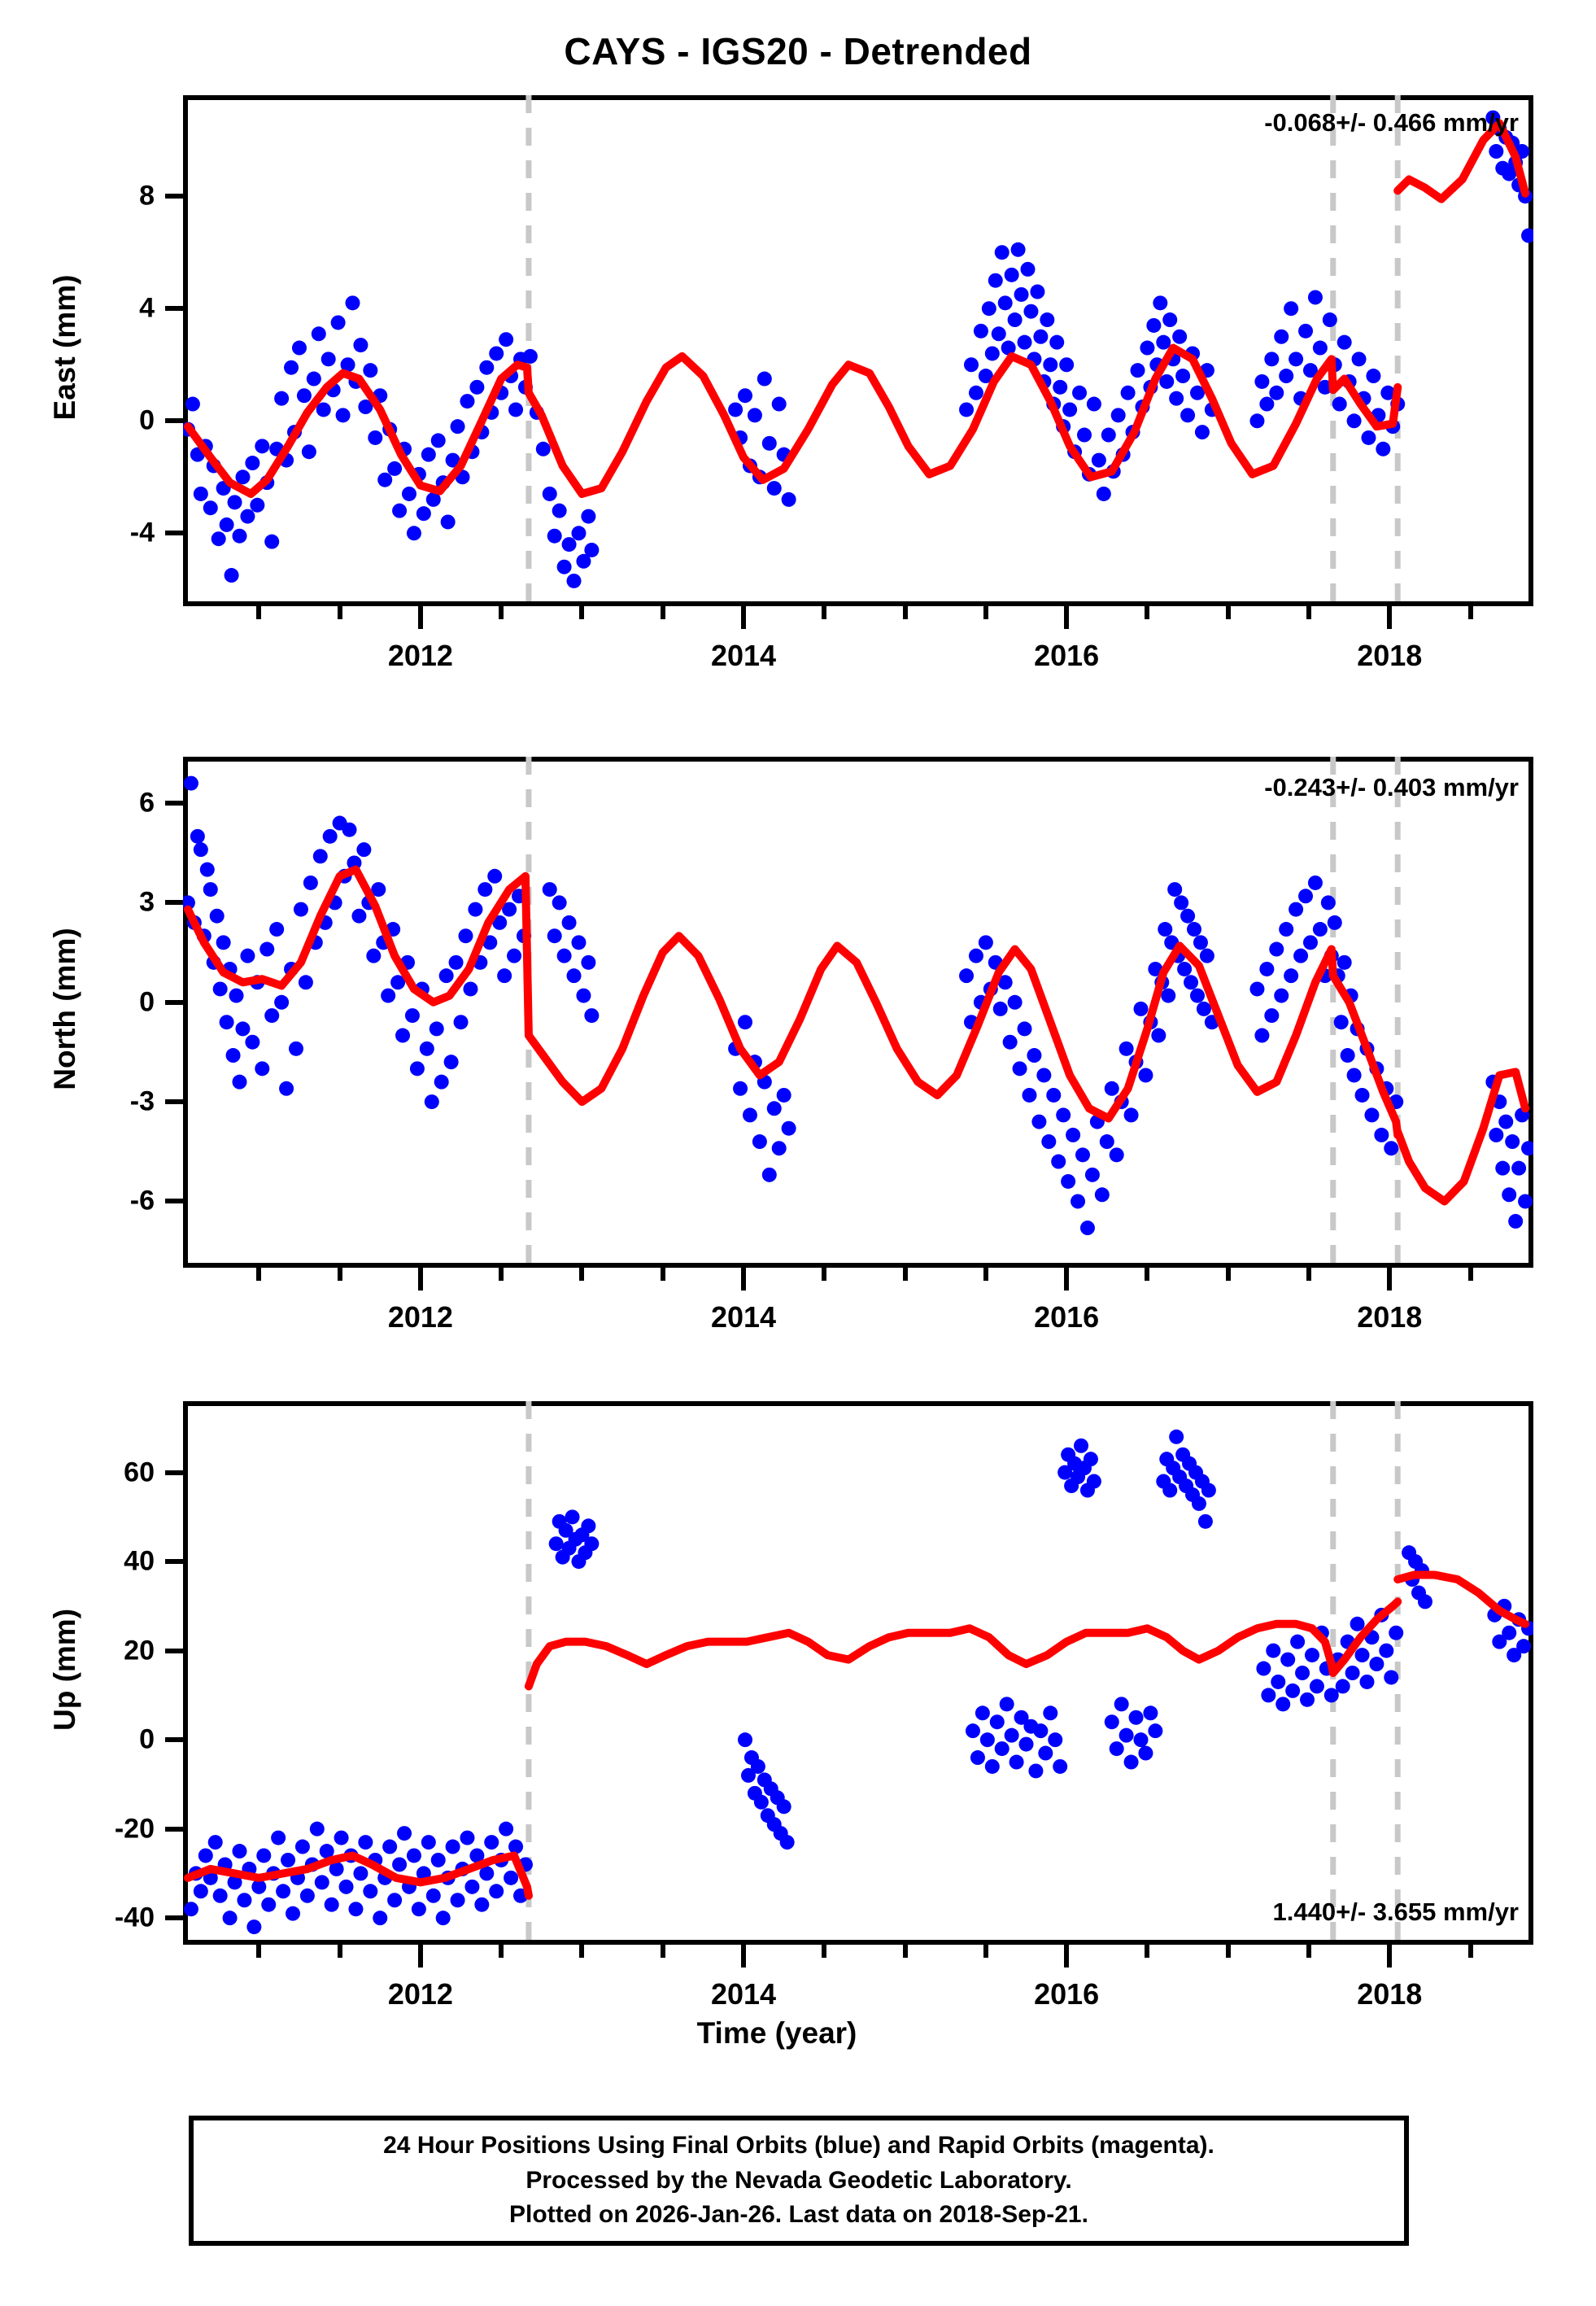 The image size is (1596, 2306). I want to click on panel-north-rate-annotation: -0.243+/- 0.403 mm/yr, so click(1391, 787).